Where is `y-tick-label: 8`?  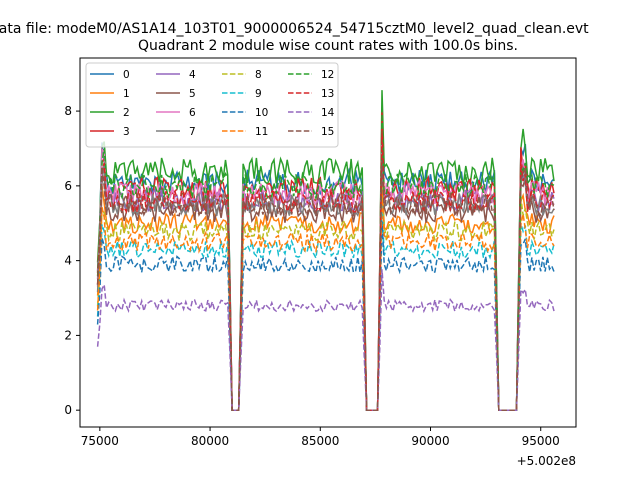
y-tick-label: 8 is located at coordinates (68, 111).